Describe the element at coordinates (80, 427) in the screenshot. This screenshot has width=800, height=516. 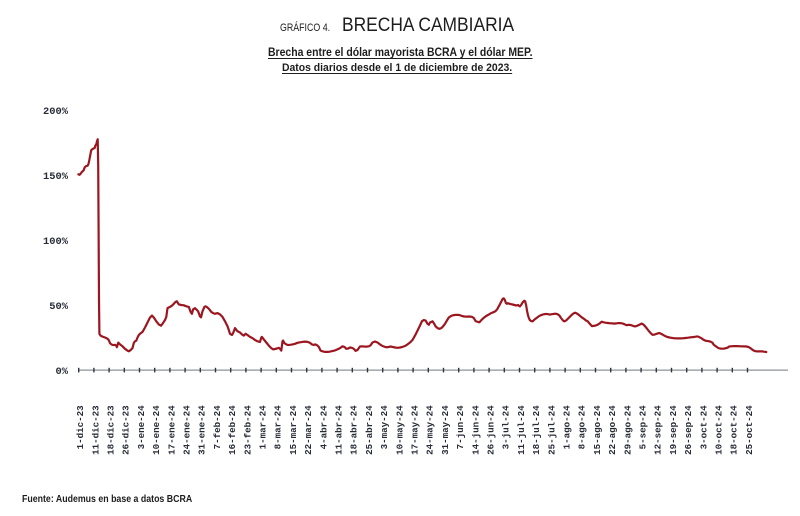
I see `svg-text: 1-dic-23` at that location.